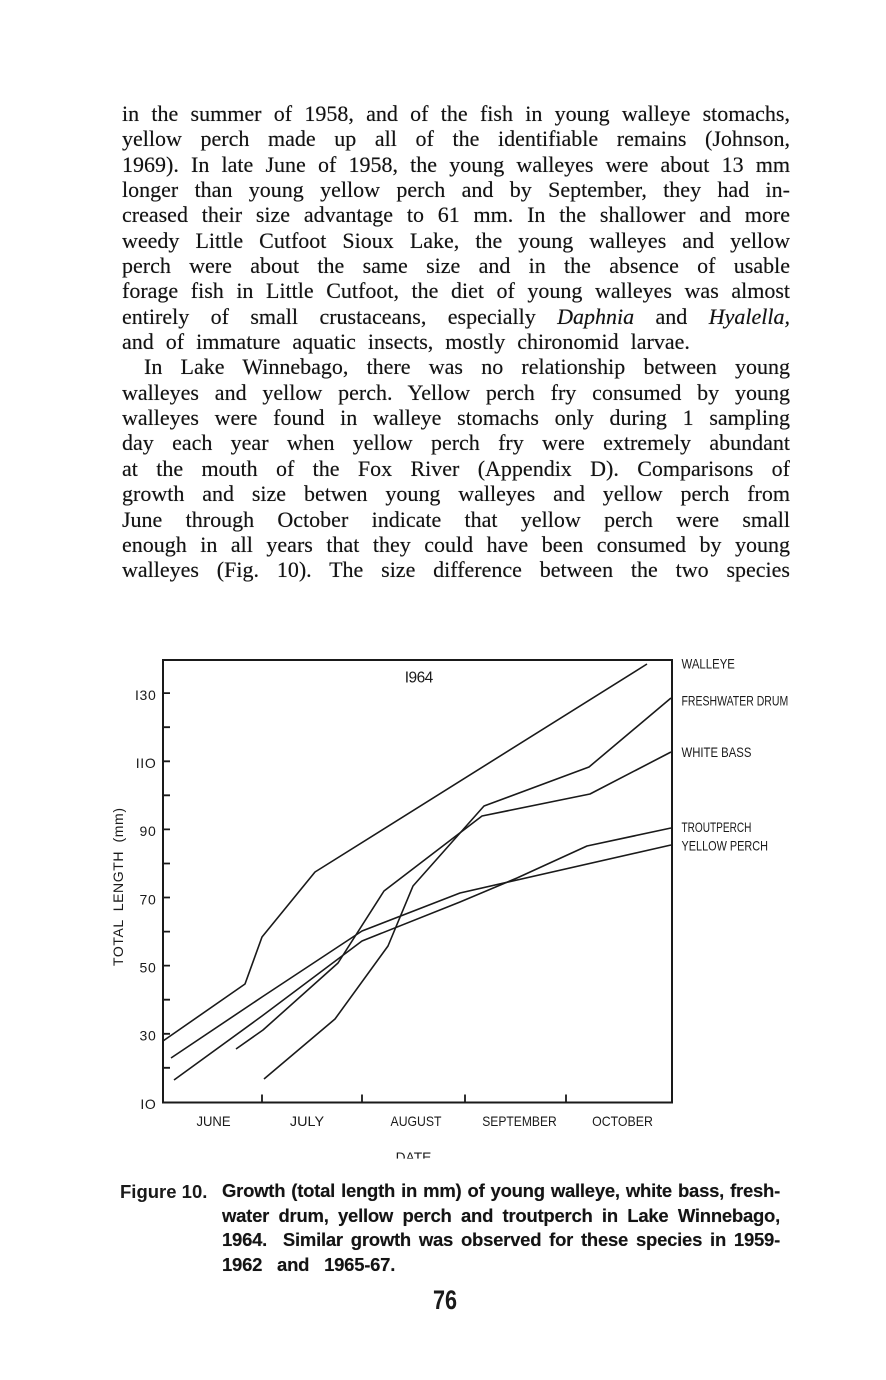  What do you see at coordinates (419, 678) in the screenshot?
I see `svg-text: I964` at bounding box center [419, 678].